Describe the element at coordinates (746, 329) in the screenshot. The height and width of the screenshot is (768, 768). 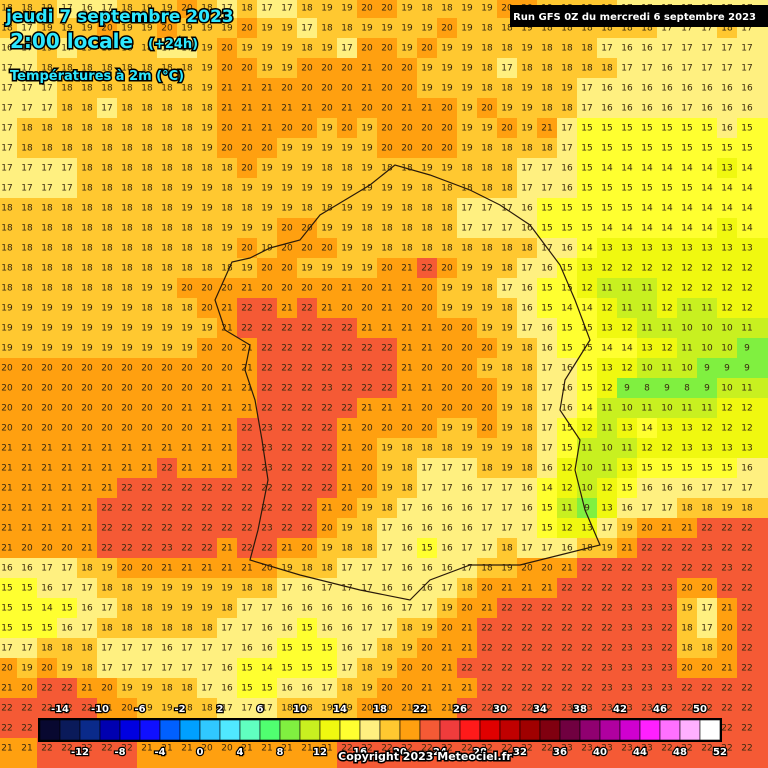
I see `temperature-value: 11` at that location.